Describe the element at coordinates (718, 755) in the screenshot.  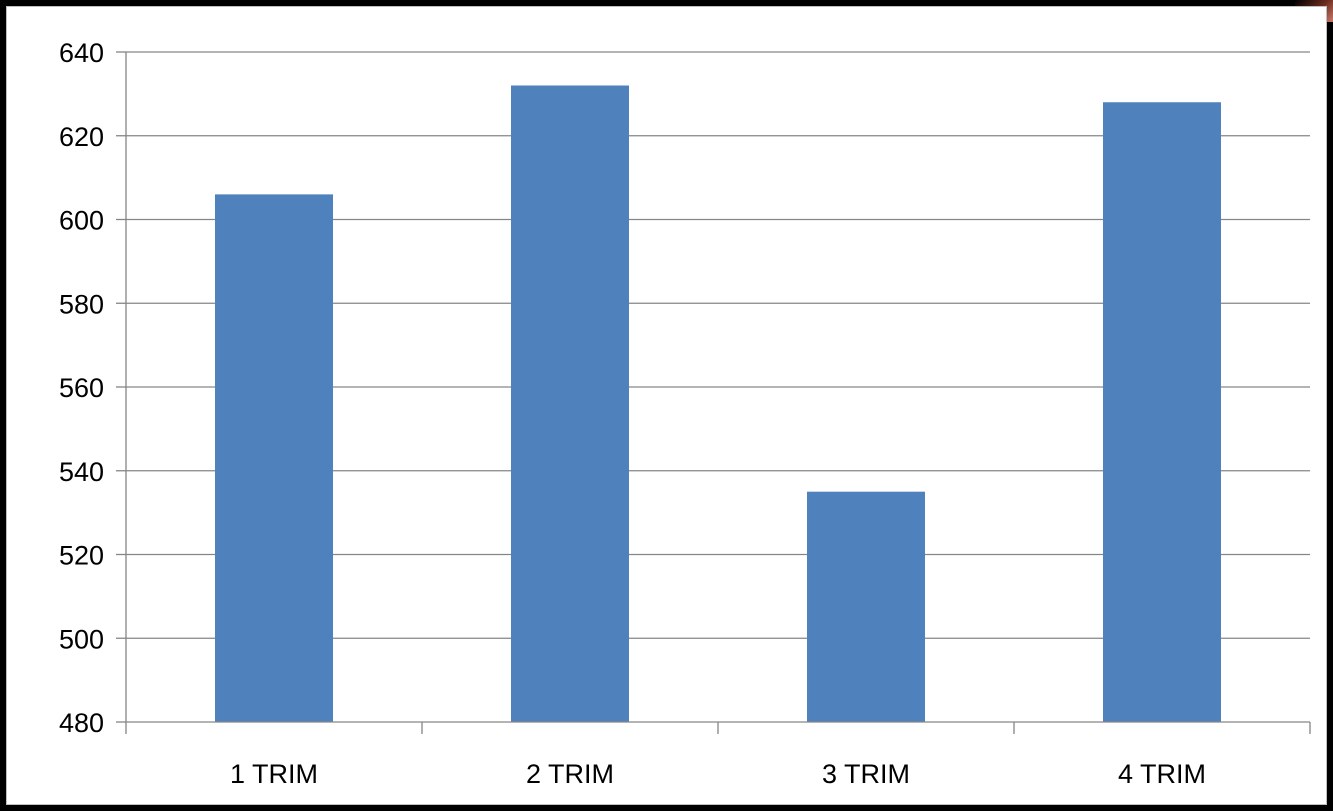
I see `x-tick-labels: 1 TRIM 2 TRIM 3 TRIM 4 TRIM` at that location.